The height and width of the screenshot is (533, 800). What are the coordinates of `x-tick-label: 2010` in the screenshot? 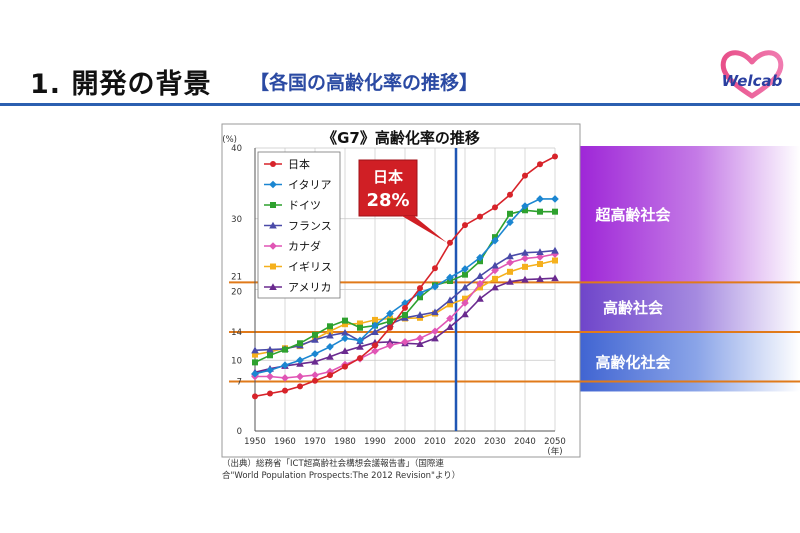 It's located at (435, 442).